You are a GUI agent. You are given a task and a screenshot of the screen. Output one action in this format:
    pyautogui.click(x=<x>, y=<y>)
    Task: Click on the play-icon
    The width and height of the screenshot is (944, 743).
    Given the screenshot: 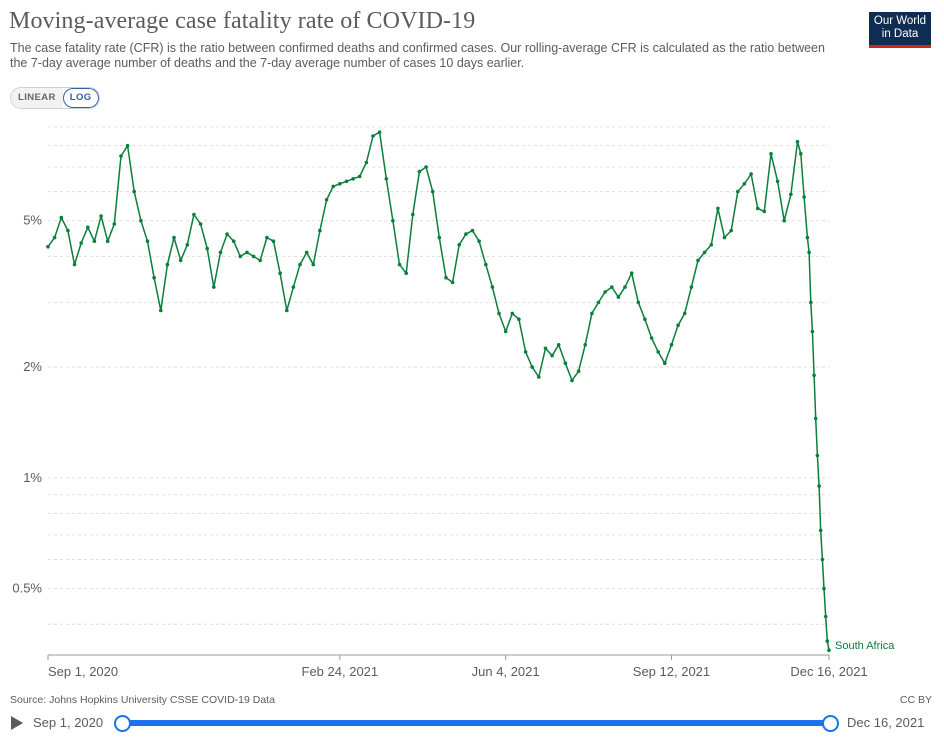 What is the action you would take?
    pyautogui.click(x=17, y=723)
    